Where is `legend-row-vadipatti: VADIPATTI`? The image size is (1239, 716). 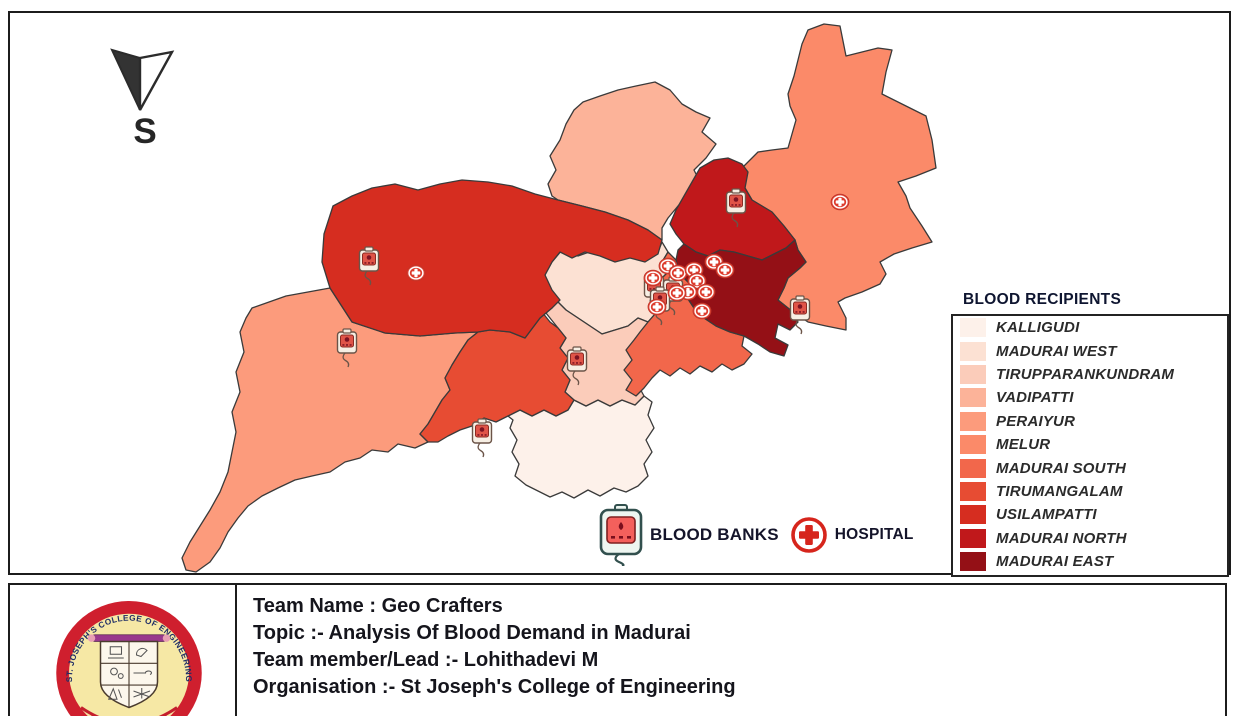 legend-row-vadipatti: VADIPATTI is located at coordinates (1090, 397).